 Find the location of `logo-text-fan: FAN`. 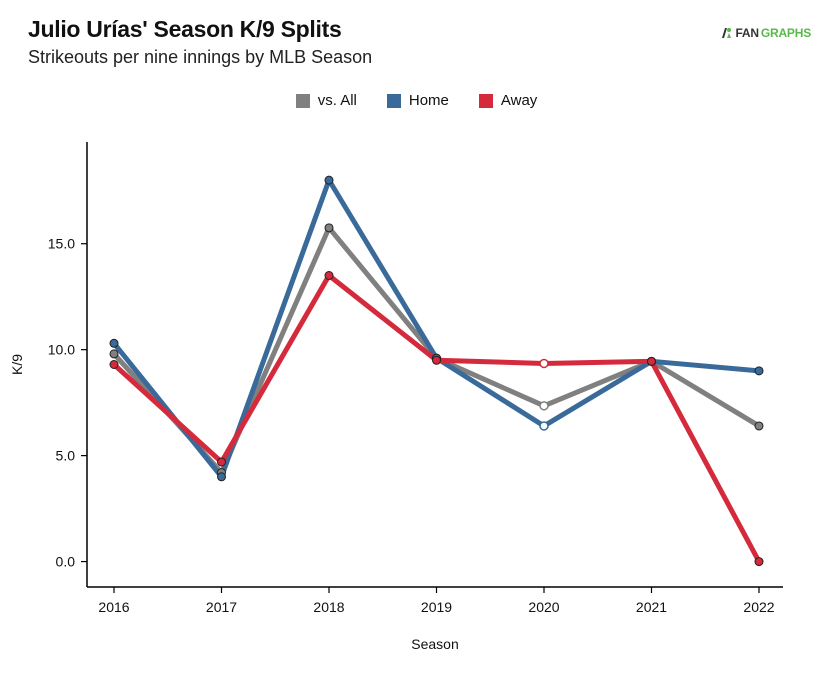

logo-text-fan: FAN is located at coordinates (747, 33).